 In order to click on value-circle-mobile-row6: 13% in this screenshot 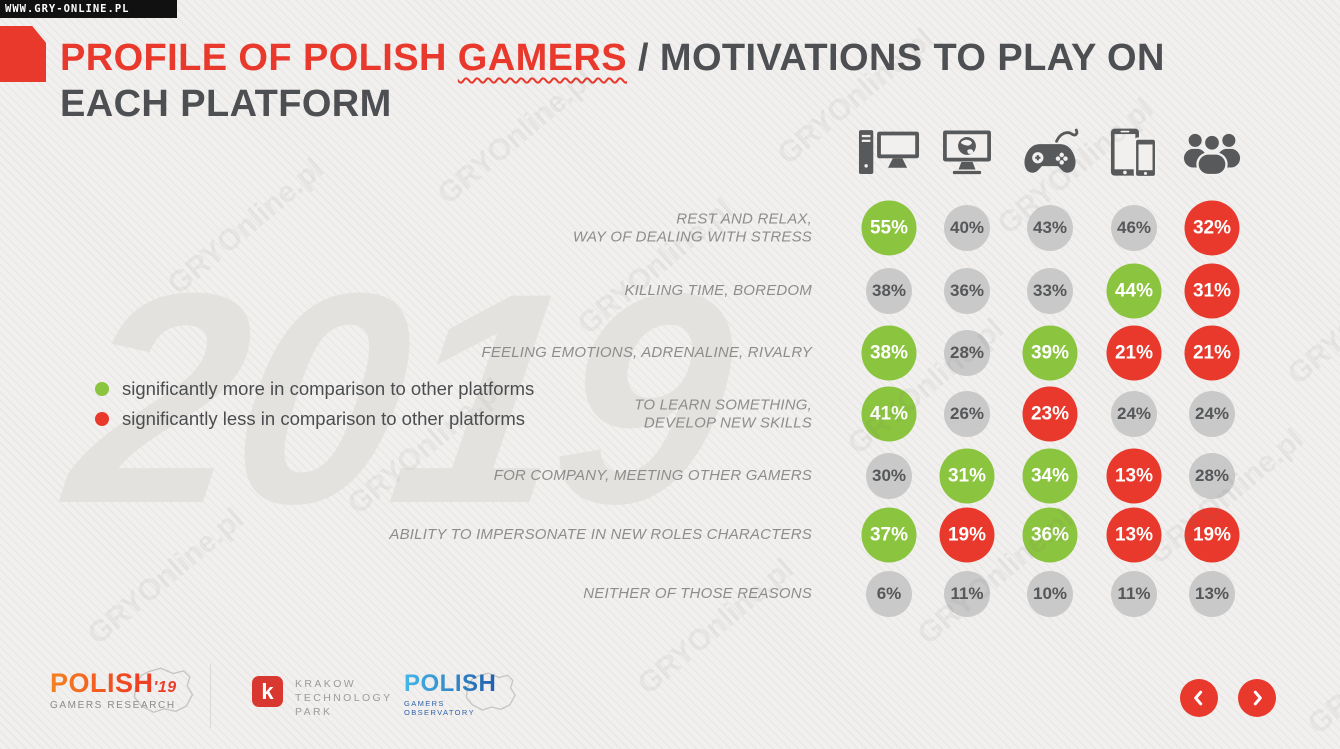, I will do `click(1134, 535)`.